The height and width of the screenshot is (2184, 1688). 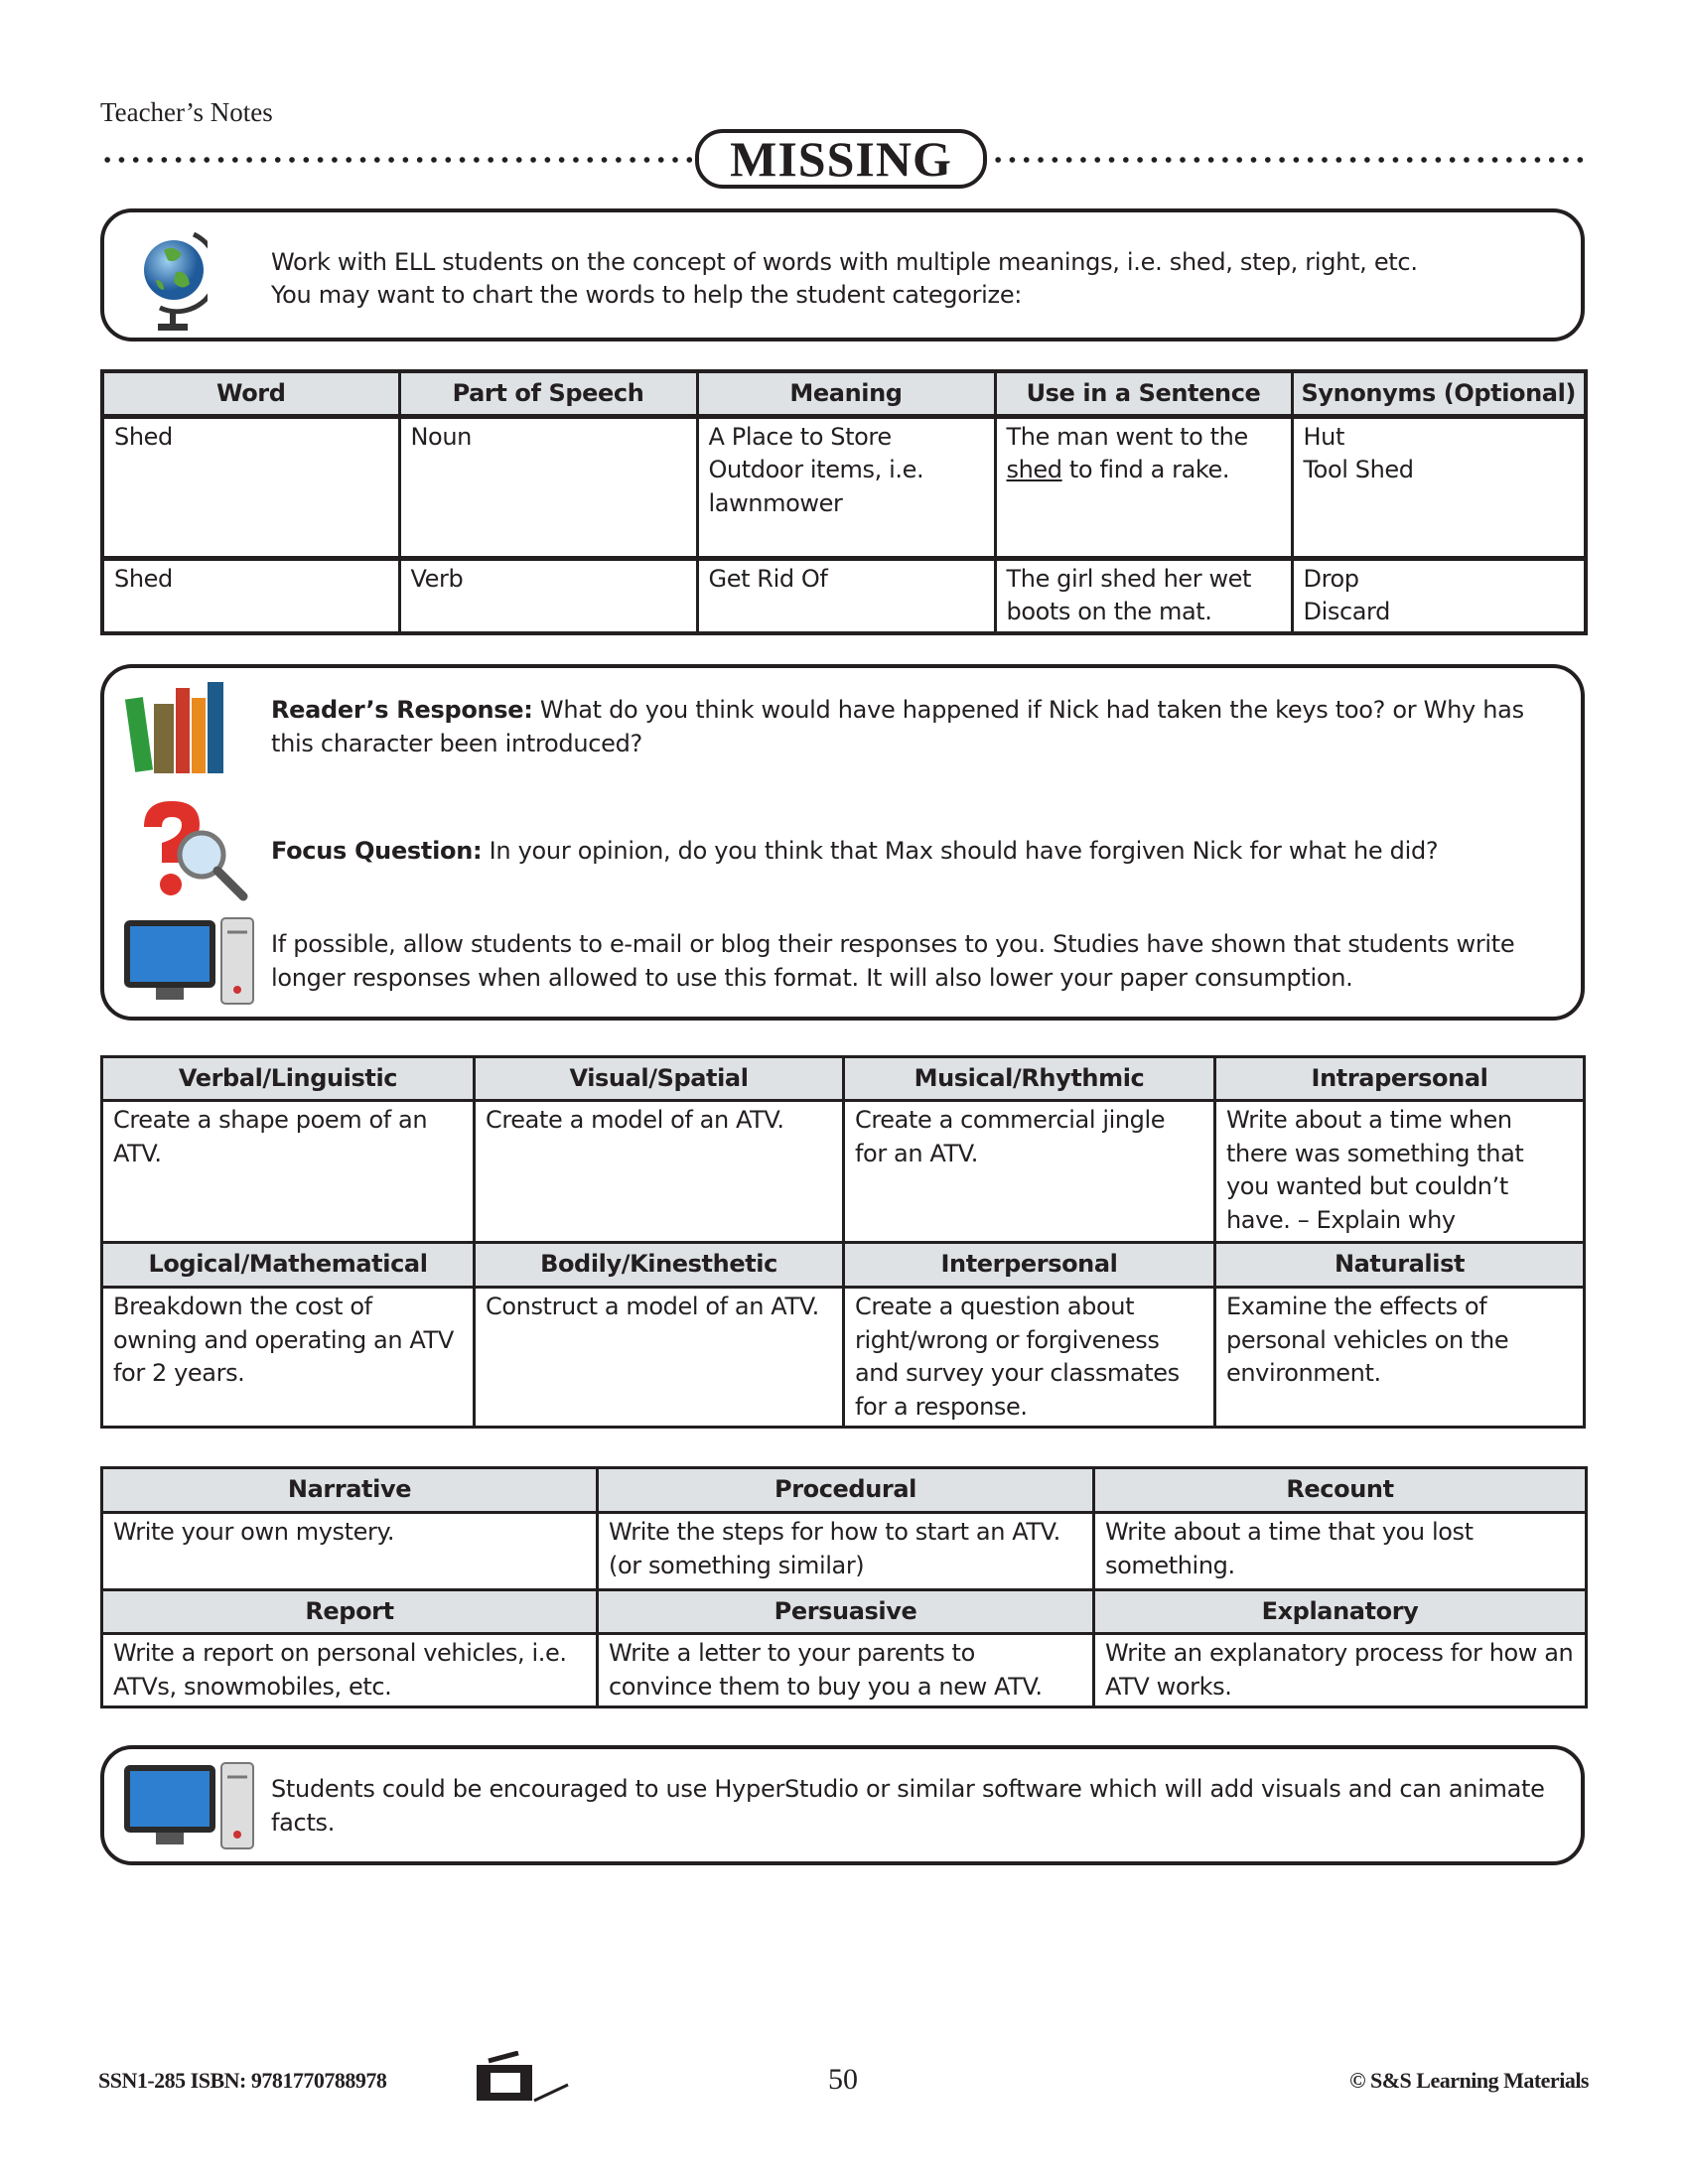 I want to click on intelligence-header: Logical/Mathematical, so click(x=288, y=1265).